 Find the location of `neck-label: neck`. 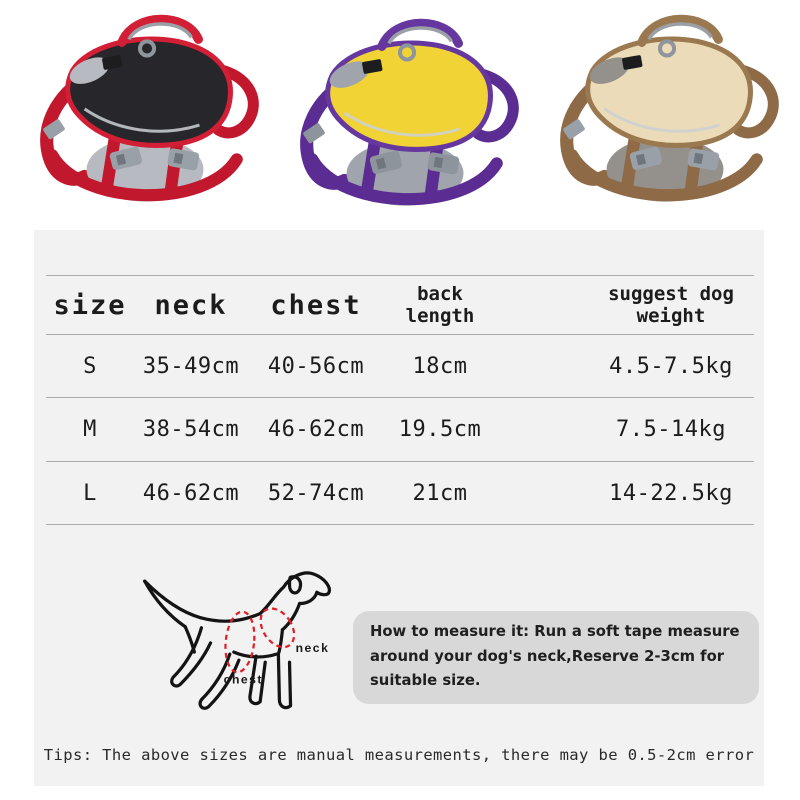

neck-label: neck is located at coordinates (313, 648).